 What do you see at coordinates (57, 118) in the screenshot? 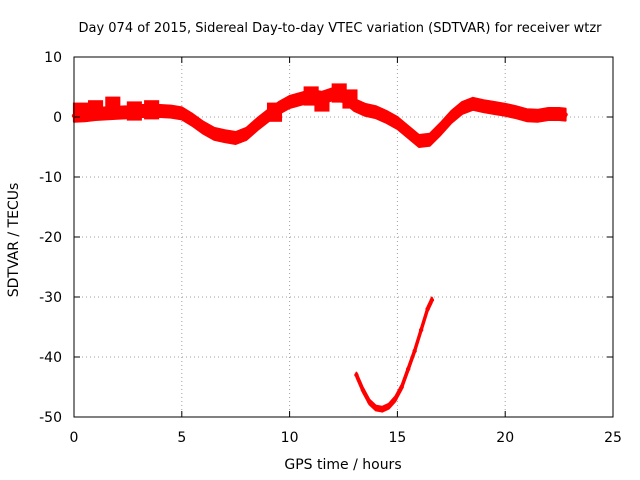
I see `y-tick-label: 0` at bounding box center [57, 118].